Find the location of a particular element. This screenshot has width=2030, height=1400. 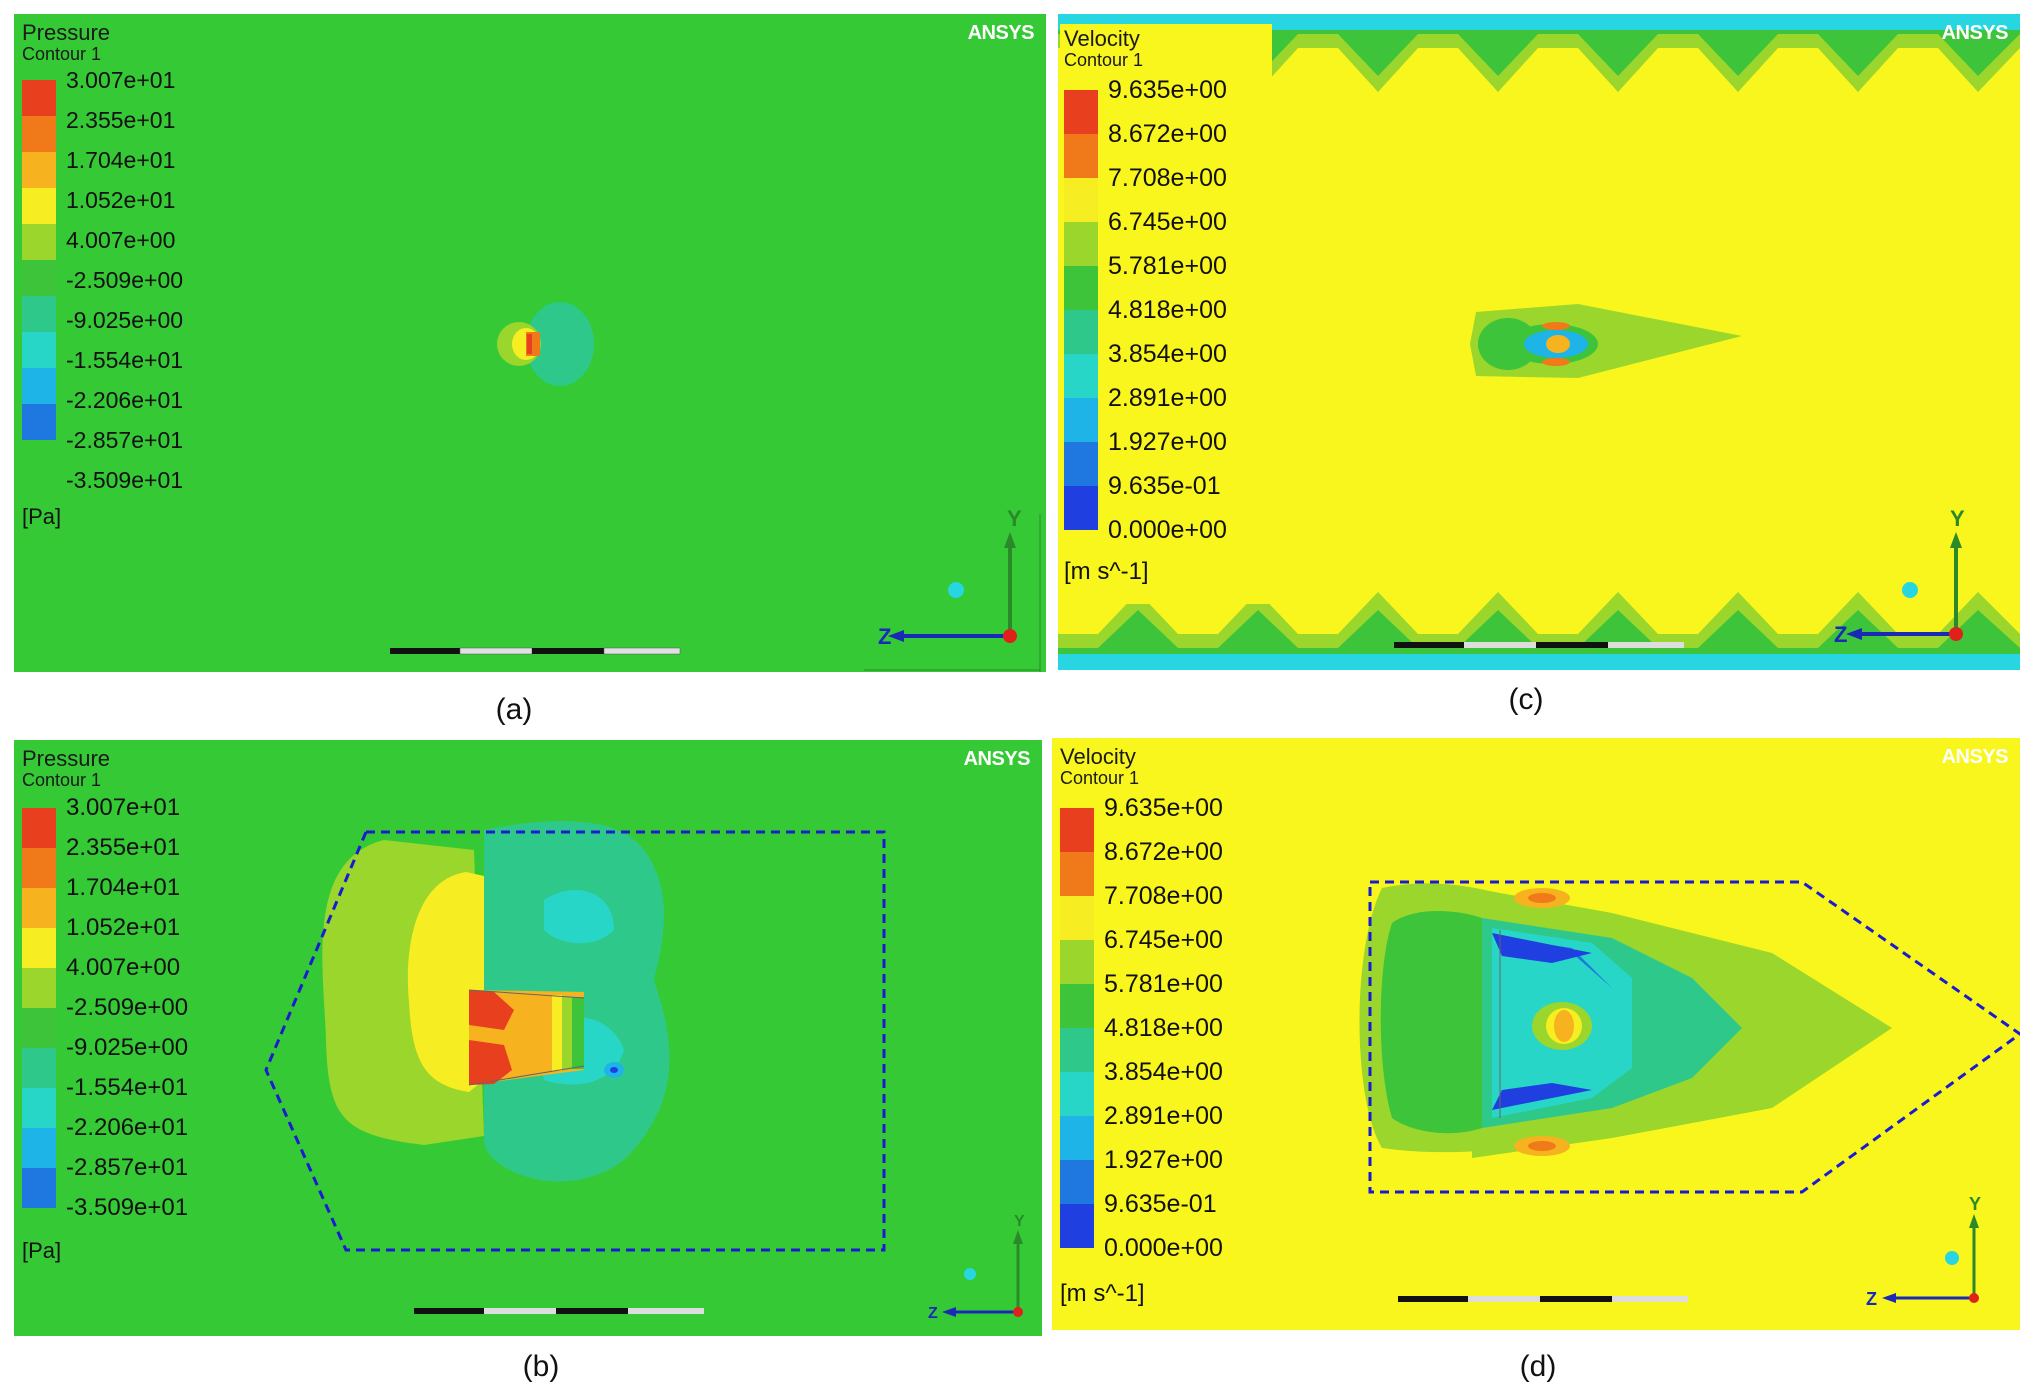

velocity-contour-plot-d: Y Z is located at coordinates (1689, 1094).